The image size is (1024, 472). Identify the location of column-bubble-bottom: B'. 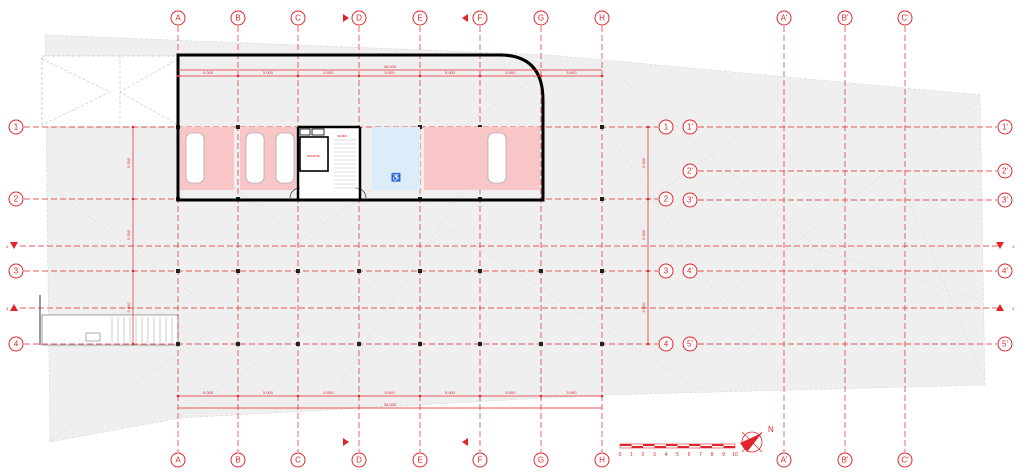
(845, 460).